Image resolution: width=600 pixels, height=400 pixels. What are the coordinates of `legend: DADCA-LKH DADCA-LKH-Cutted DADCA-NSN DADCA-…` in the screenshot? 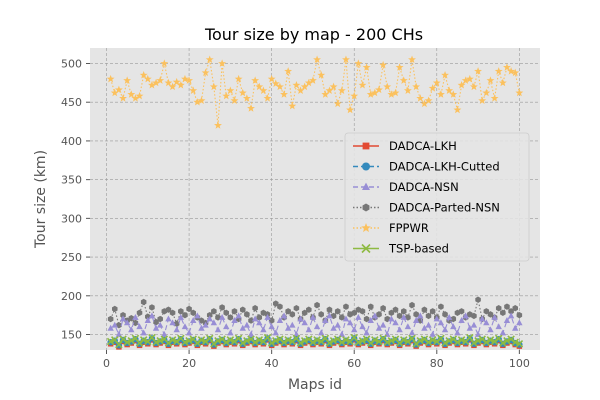 It's located at (437, 197).